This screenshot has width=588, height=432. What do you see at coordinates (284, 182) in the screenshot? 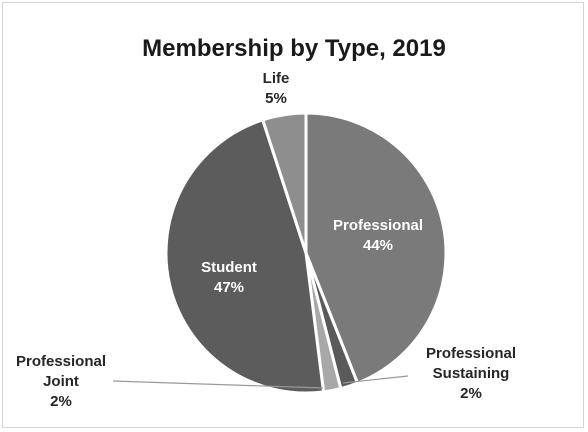
I see `pie-slice-life` at bounding box center [284, 182].